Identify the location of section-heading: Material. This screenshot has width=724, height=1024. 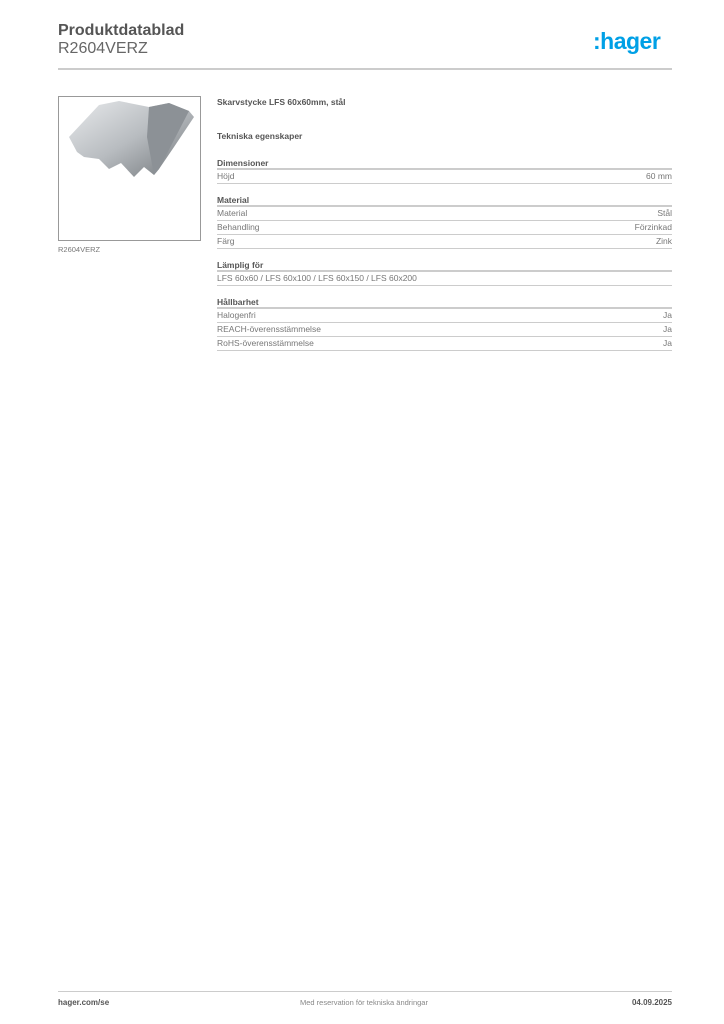
(444, 201).